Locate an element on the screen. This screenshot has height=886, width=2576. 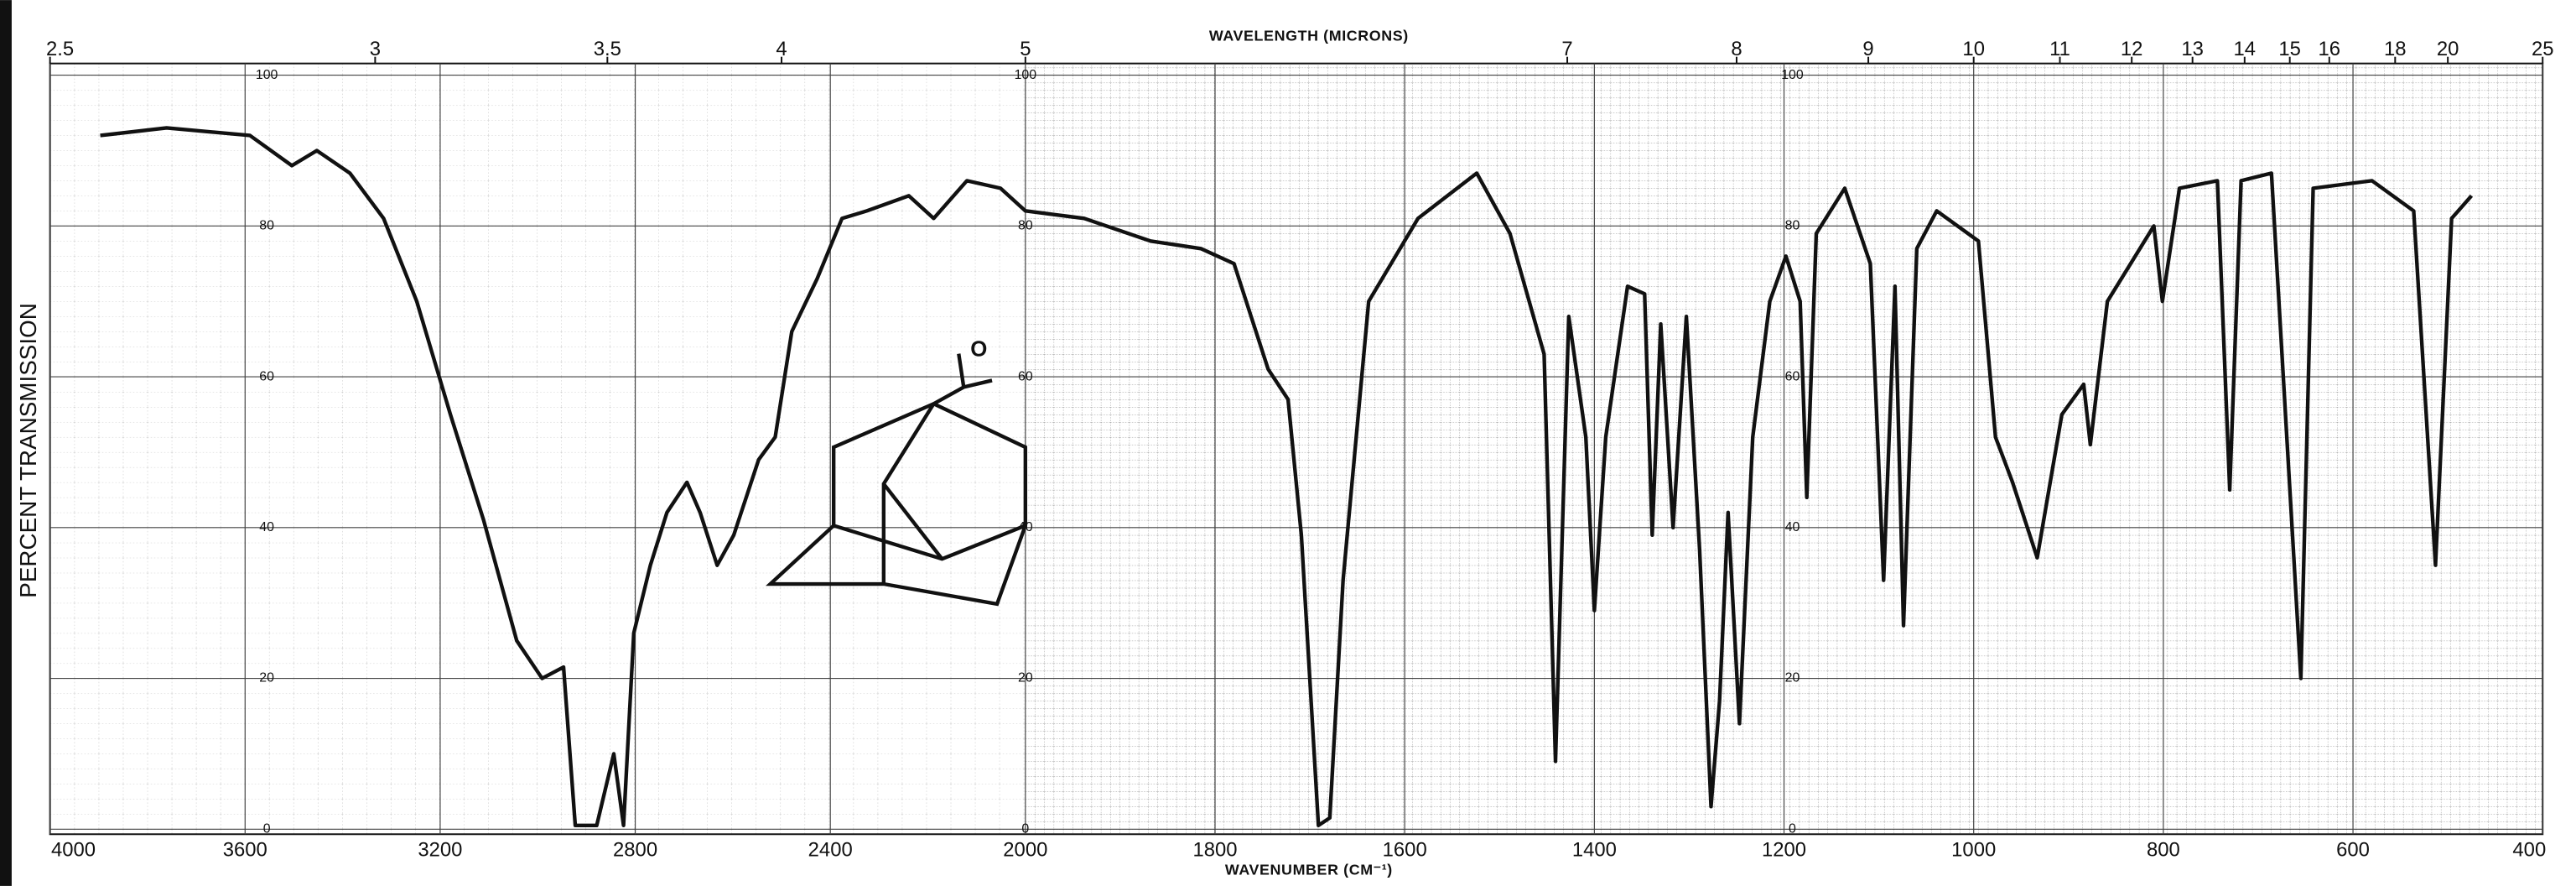
x2-axis-title: WAVELENGTH (MICRONS) is located at coordinates (1309, 36).